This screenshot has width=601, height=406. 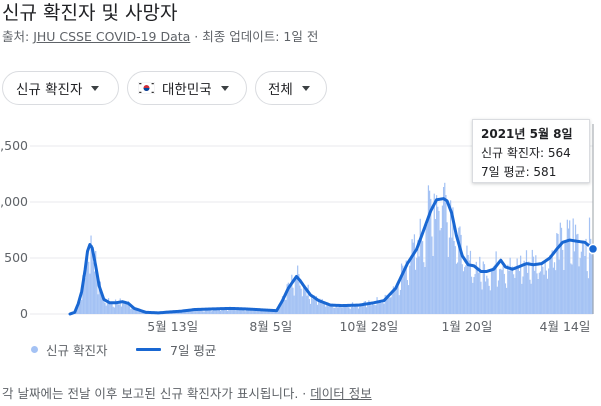 What do you see at coordinates (156, 393) in the screenshot?
I see `footer-note-text: 각 날짜에는 전날 이후 보고된 신규 확진자가 표시됩니다. ·` at bounding box center [156, 393].